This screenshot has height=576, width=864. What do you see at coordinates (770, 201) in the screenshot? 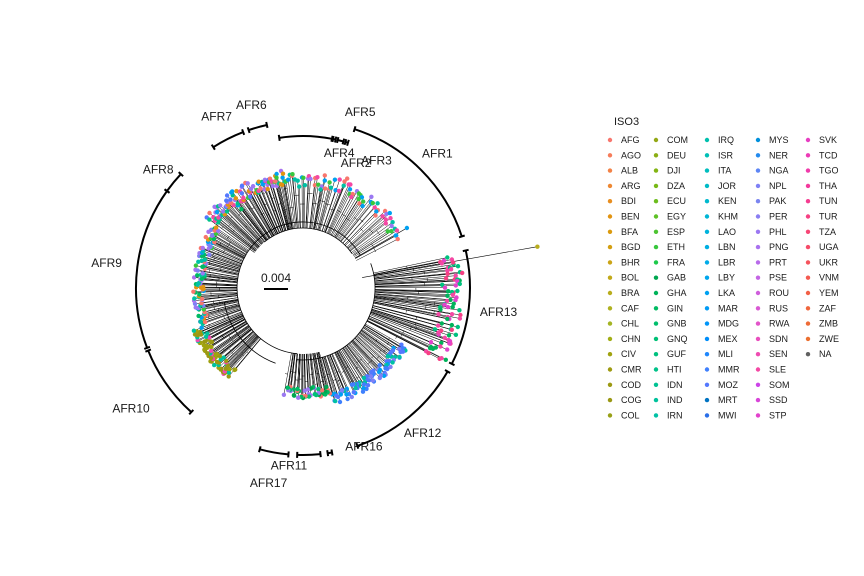
I see `legend-item: PAK` at bounding box center [770, 201].